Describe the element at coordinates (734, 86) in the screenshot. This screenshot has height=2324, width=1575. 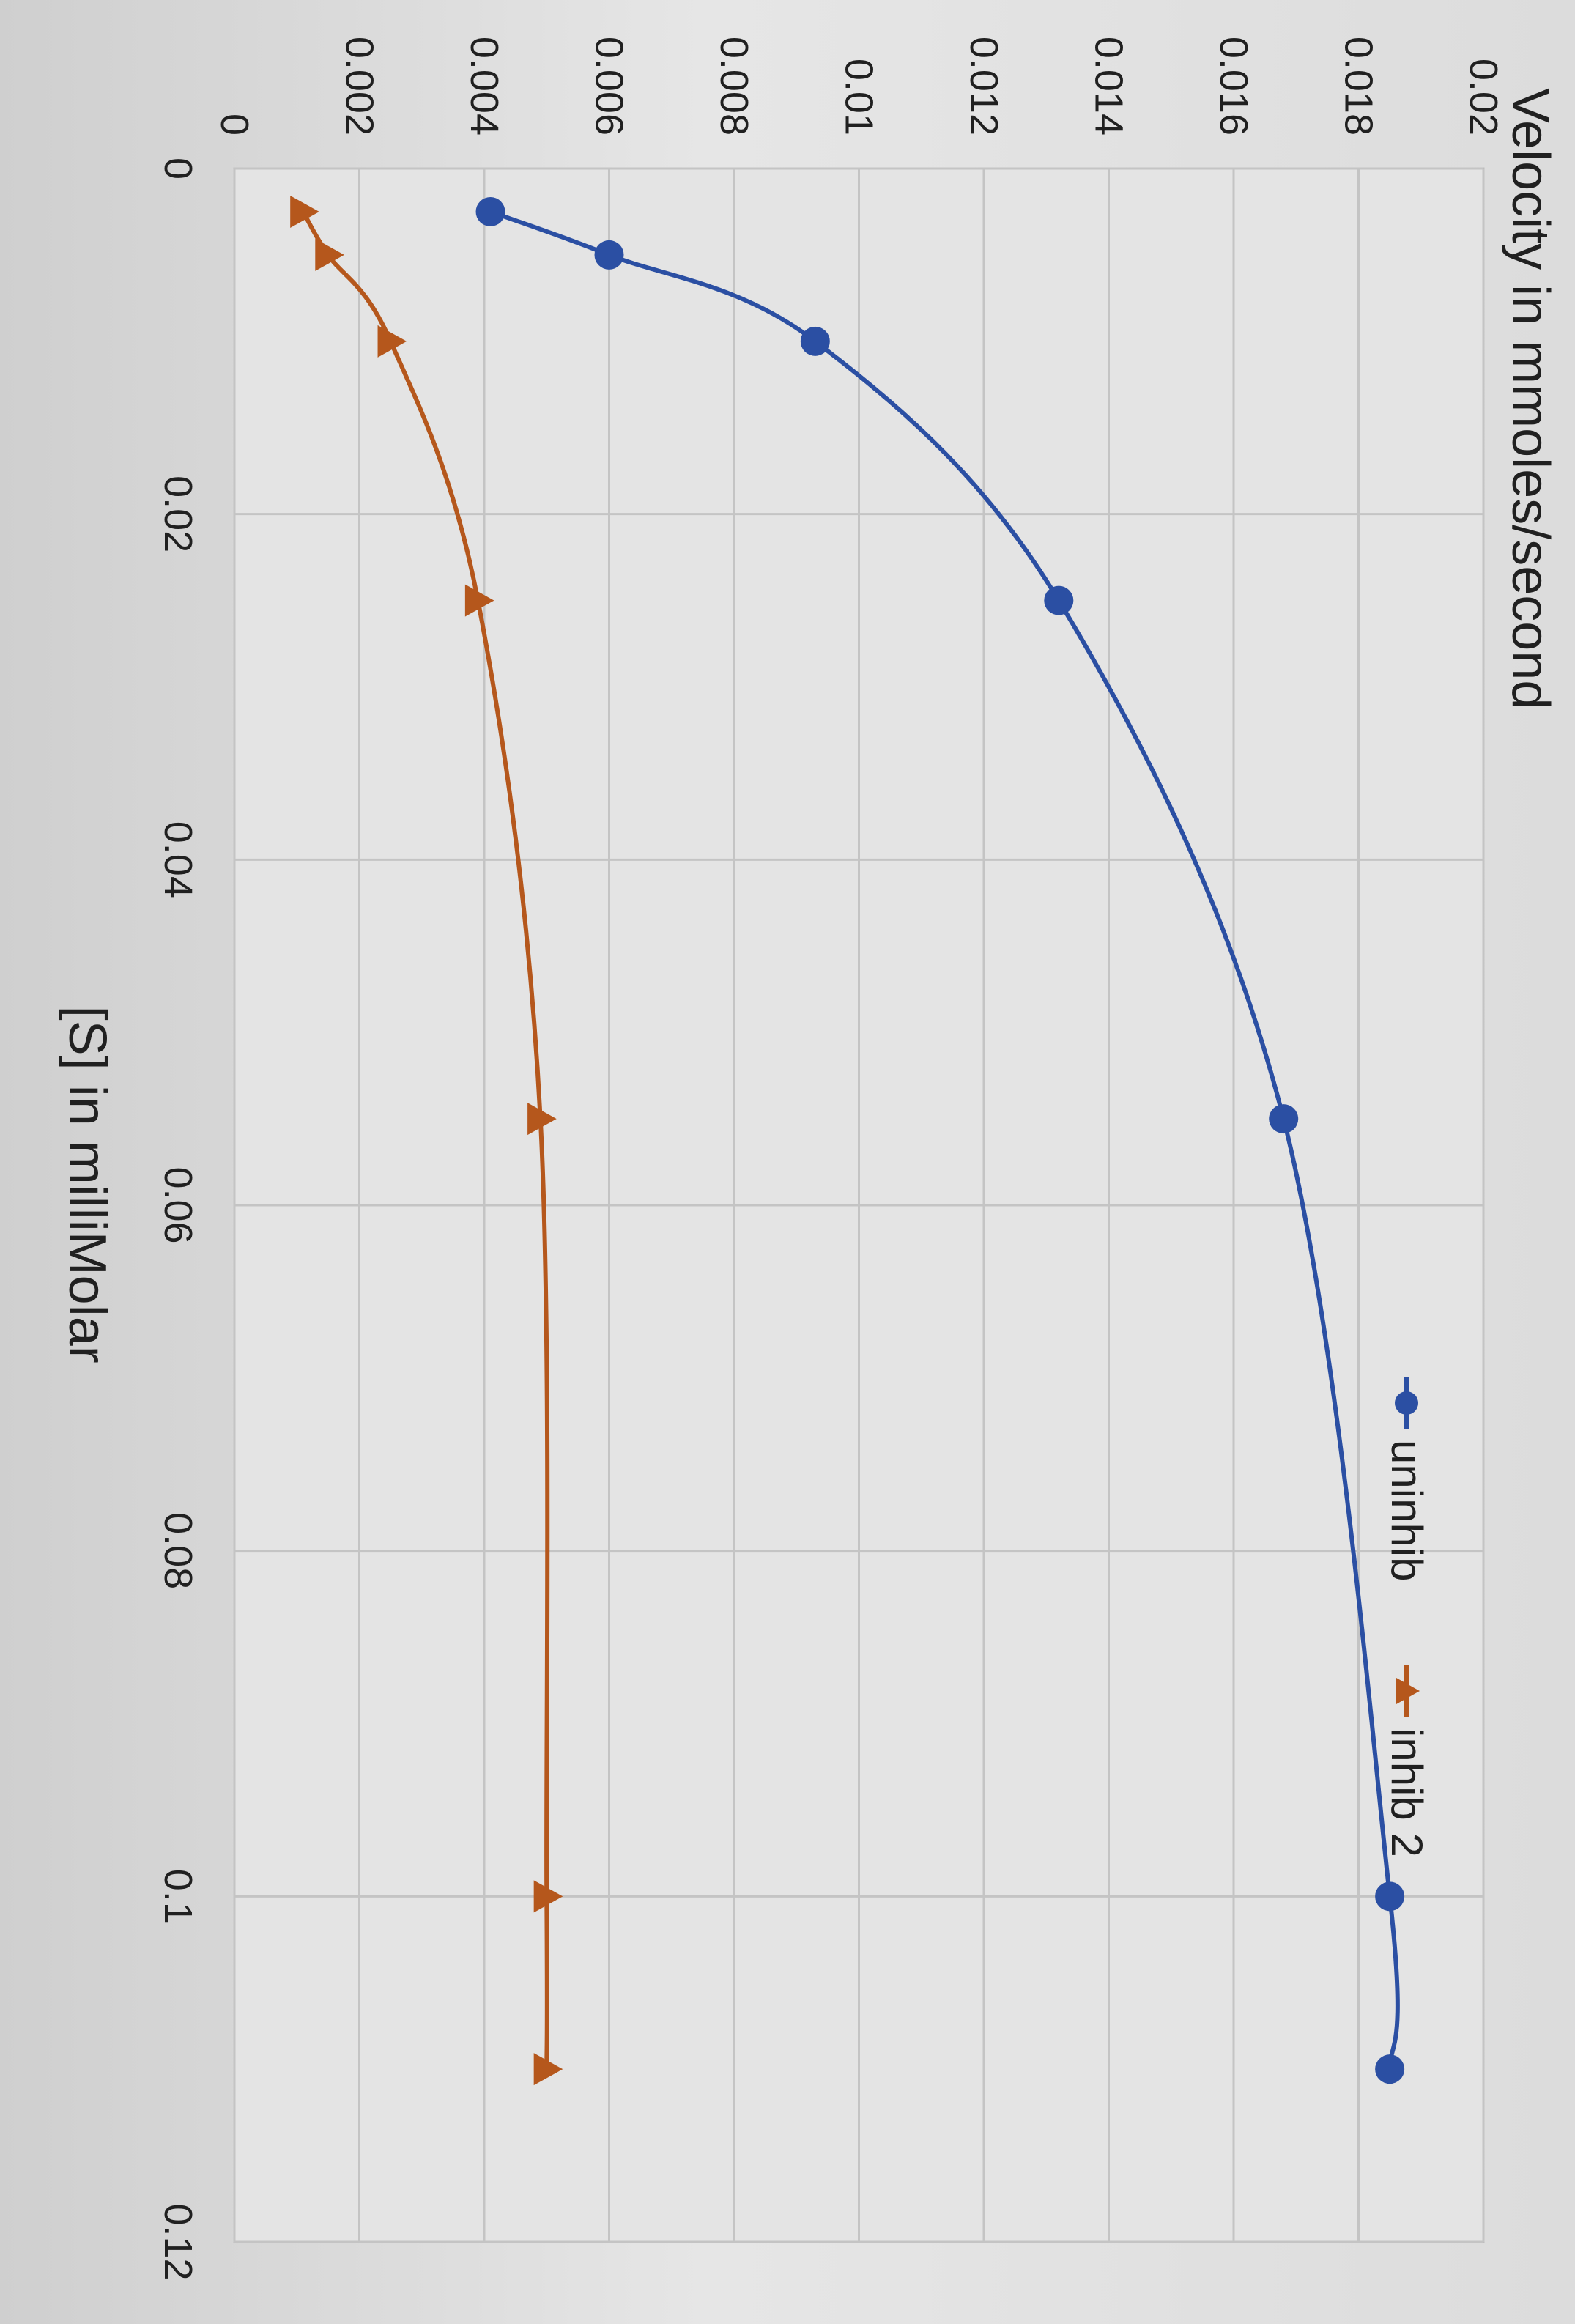
I see `y-tick-label: 0.008` at that location.